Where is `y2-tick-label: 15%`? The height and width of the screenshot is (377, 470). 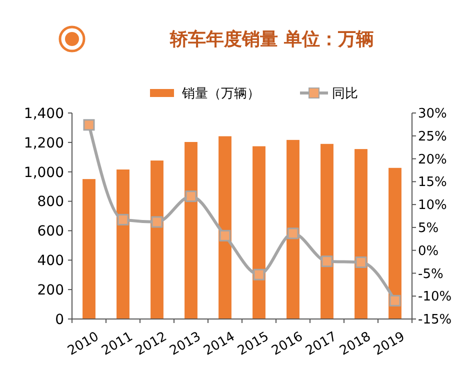 y2-tick-label: 15% is located at coordinates (432, 182).